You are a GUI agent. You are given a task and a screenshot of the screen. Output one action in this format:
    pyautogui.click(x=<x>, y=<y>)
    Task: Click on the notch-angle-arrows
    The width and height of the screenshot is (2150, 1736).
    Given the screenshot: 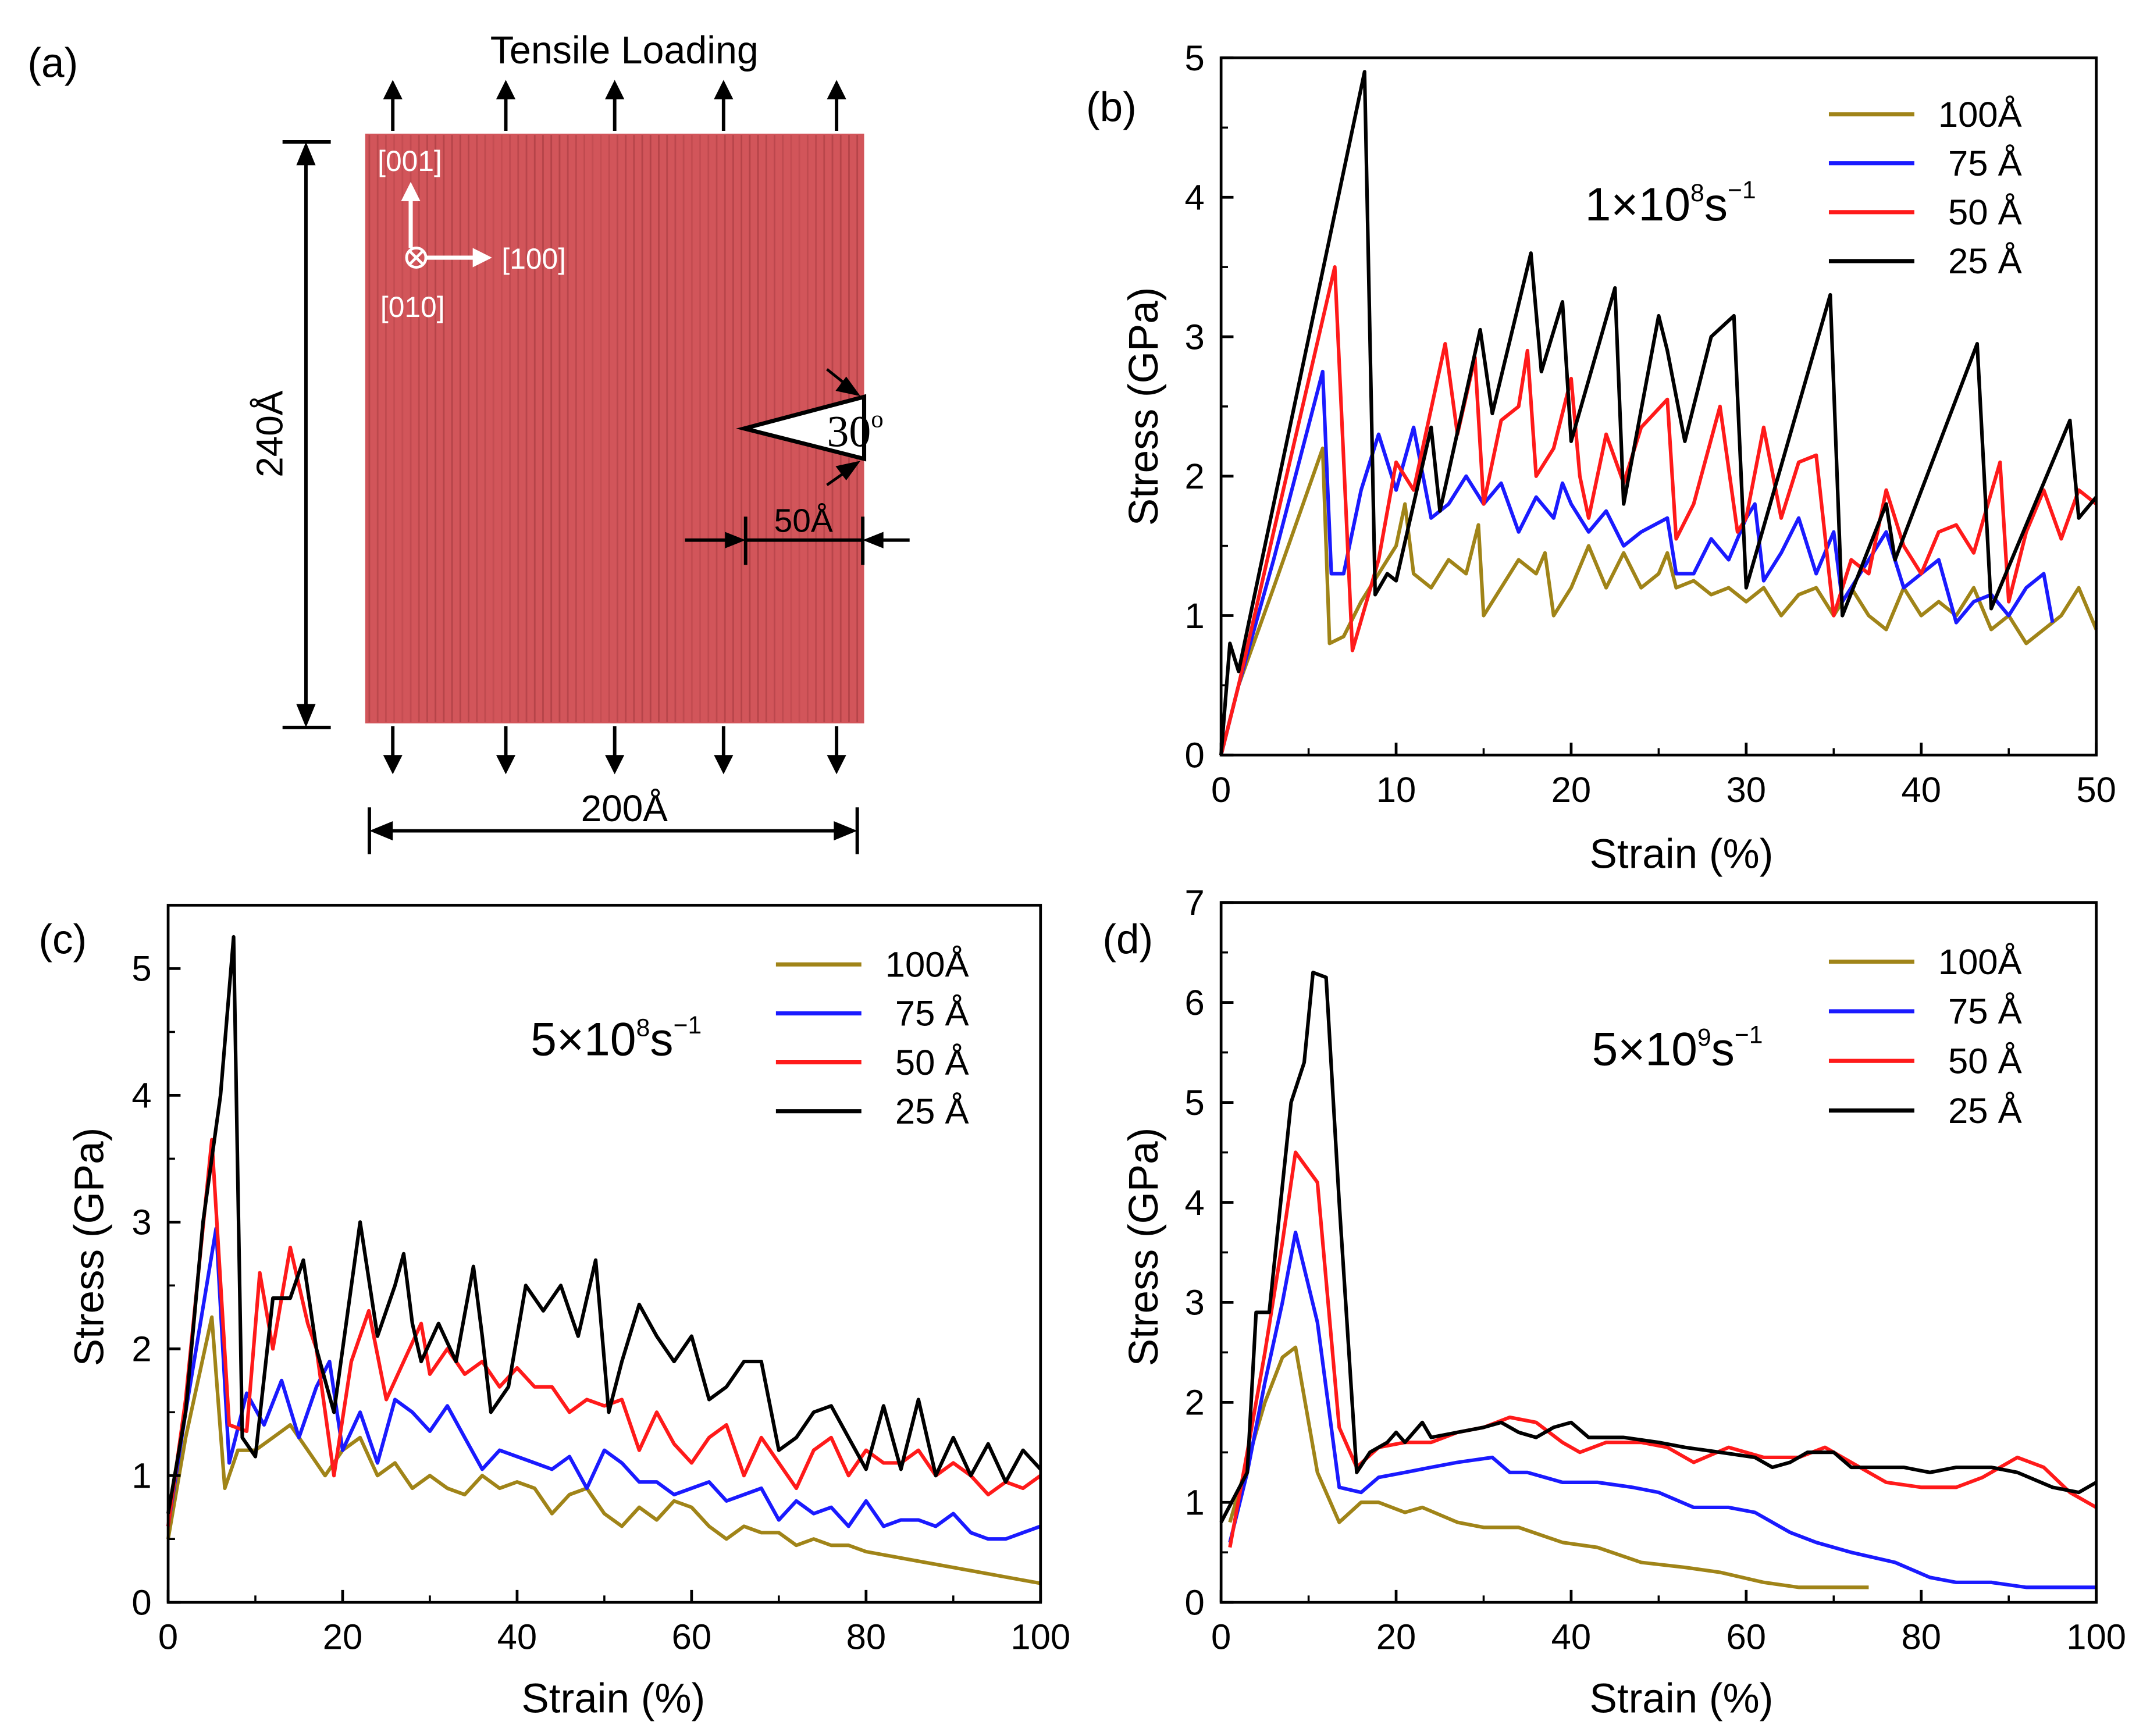 What is the action you would take?
    pyautogui.click(x=843, y=427)
    